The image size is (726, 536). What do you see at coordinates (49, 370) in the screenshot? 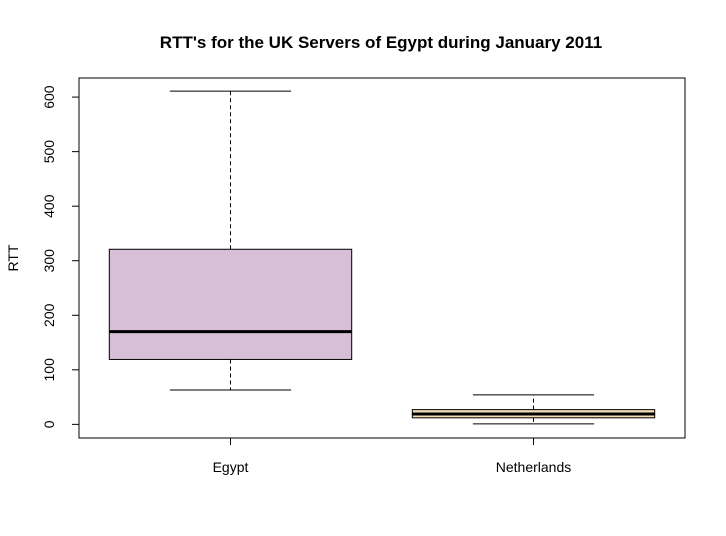
I see `y-tick-label: 100` at bounding box center [49, 370].